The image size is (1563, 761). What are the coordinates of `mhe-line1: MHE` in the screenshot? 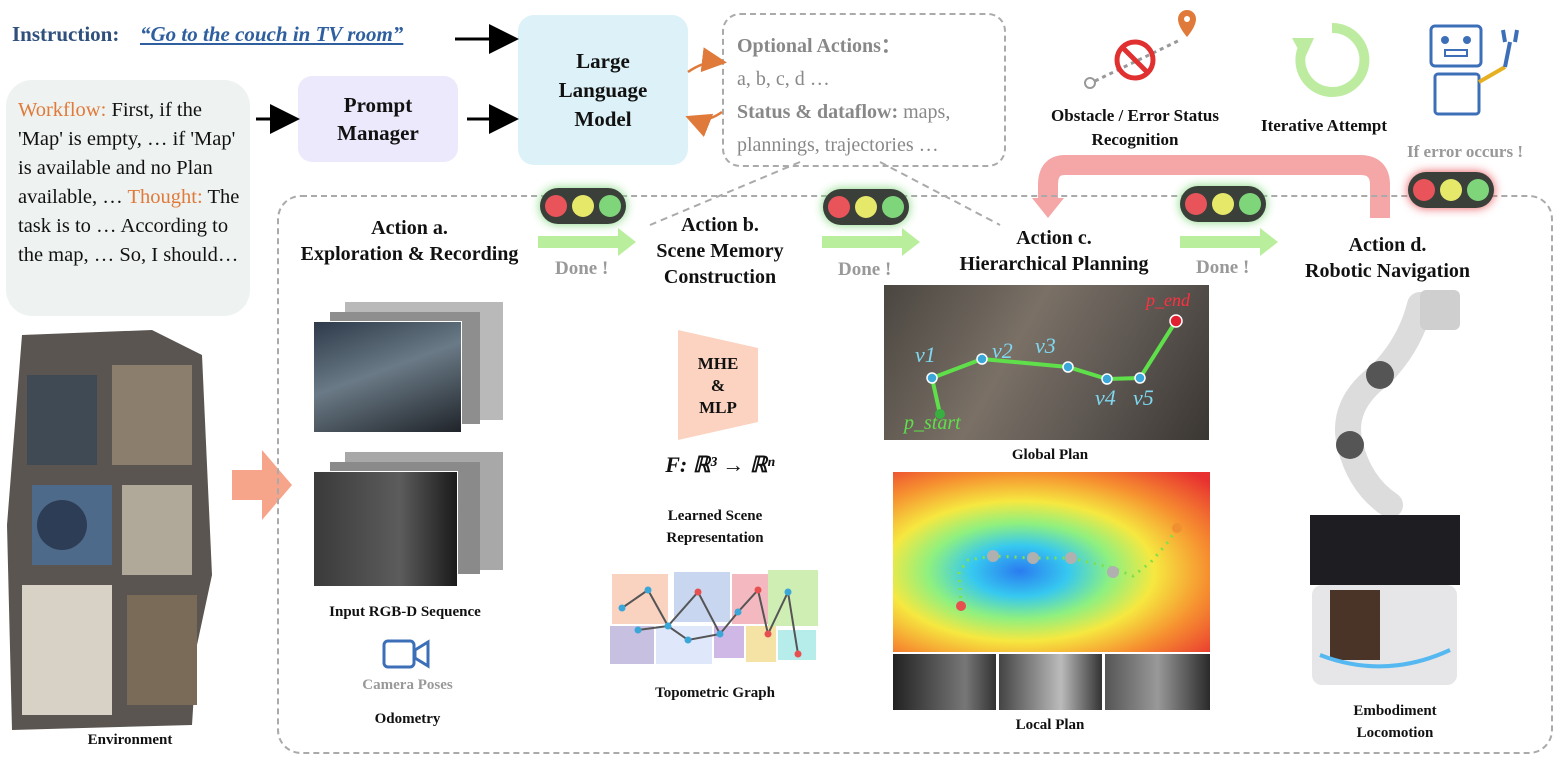 It's located at (718, 363).